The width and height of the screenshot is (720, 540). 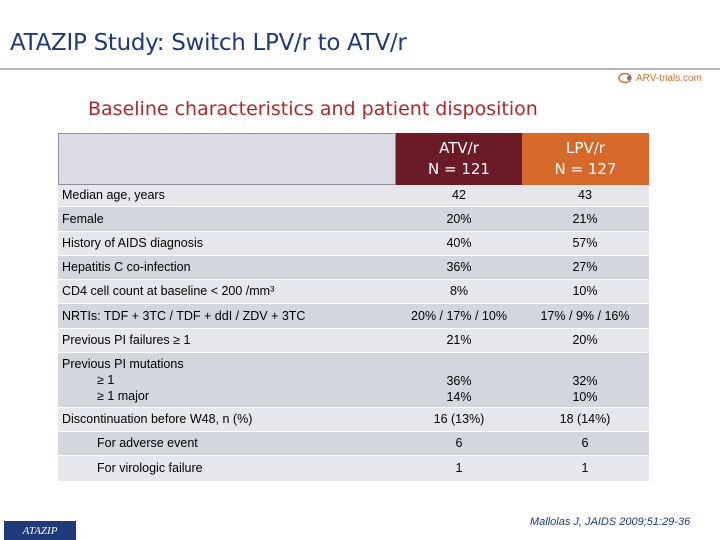 What do you see at coordinates (157, 419) in the screenshot?
I see `row-label: Discontinuation before W48, n (%)` at bounding box center [157, 419].